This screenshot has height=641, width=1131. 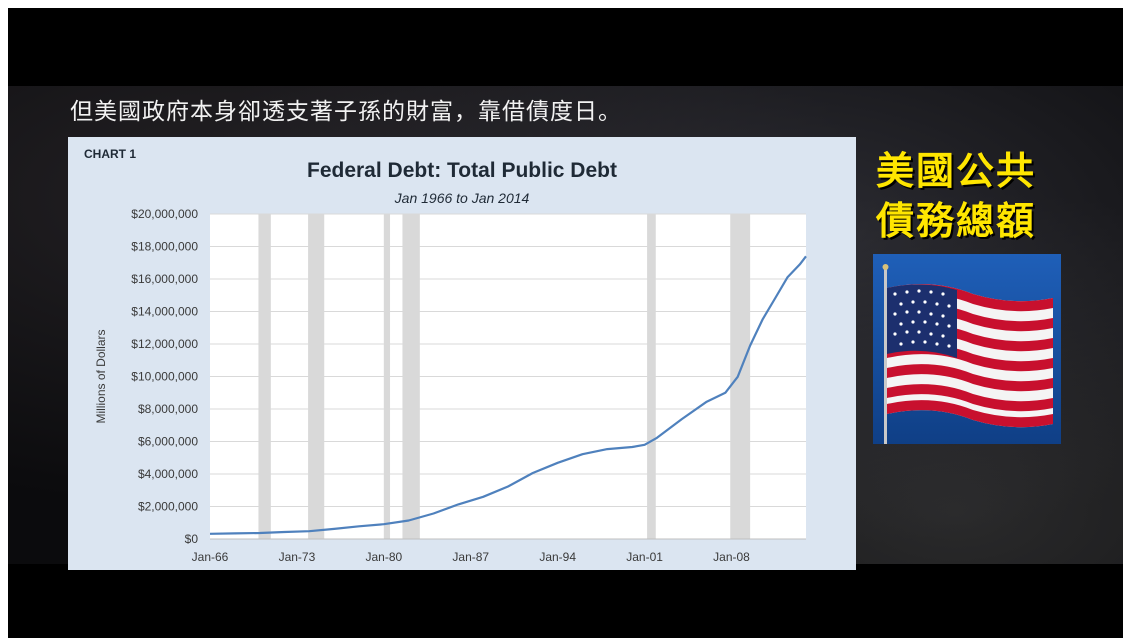 I want to click on x-tick-label: Jan-66, so click(x=210, y=557).